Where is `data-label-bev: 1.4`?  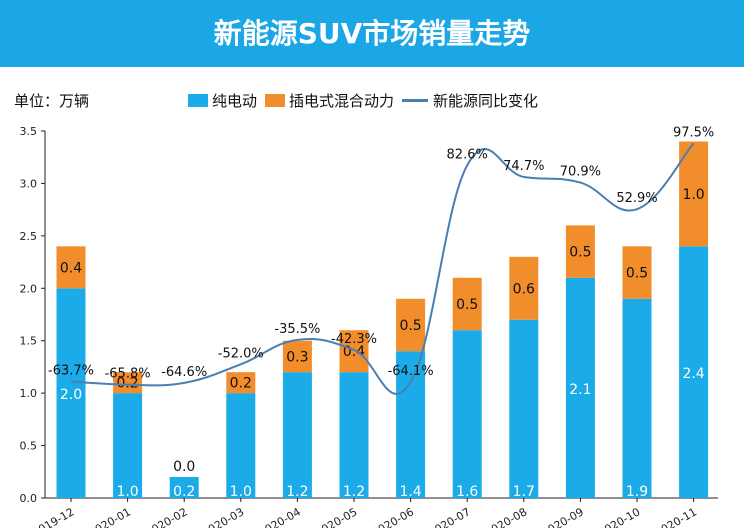 data-label-bev: 1.4 is located at coordinates (410, 492).